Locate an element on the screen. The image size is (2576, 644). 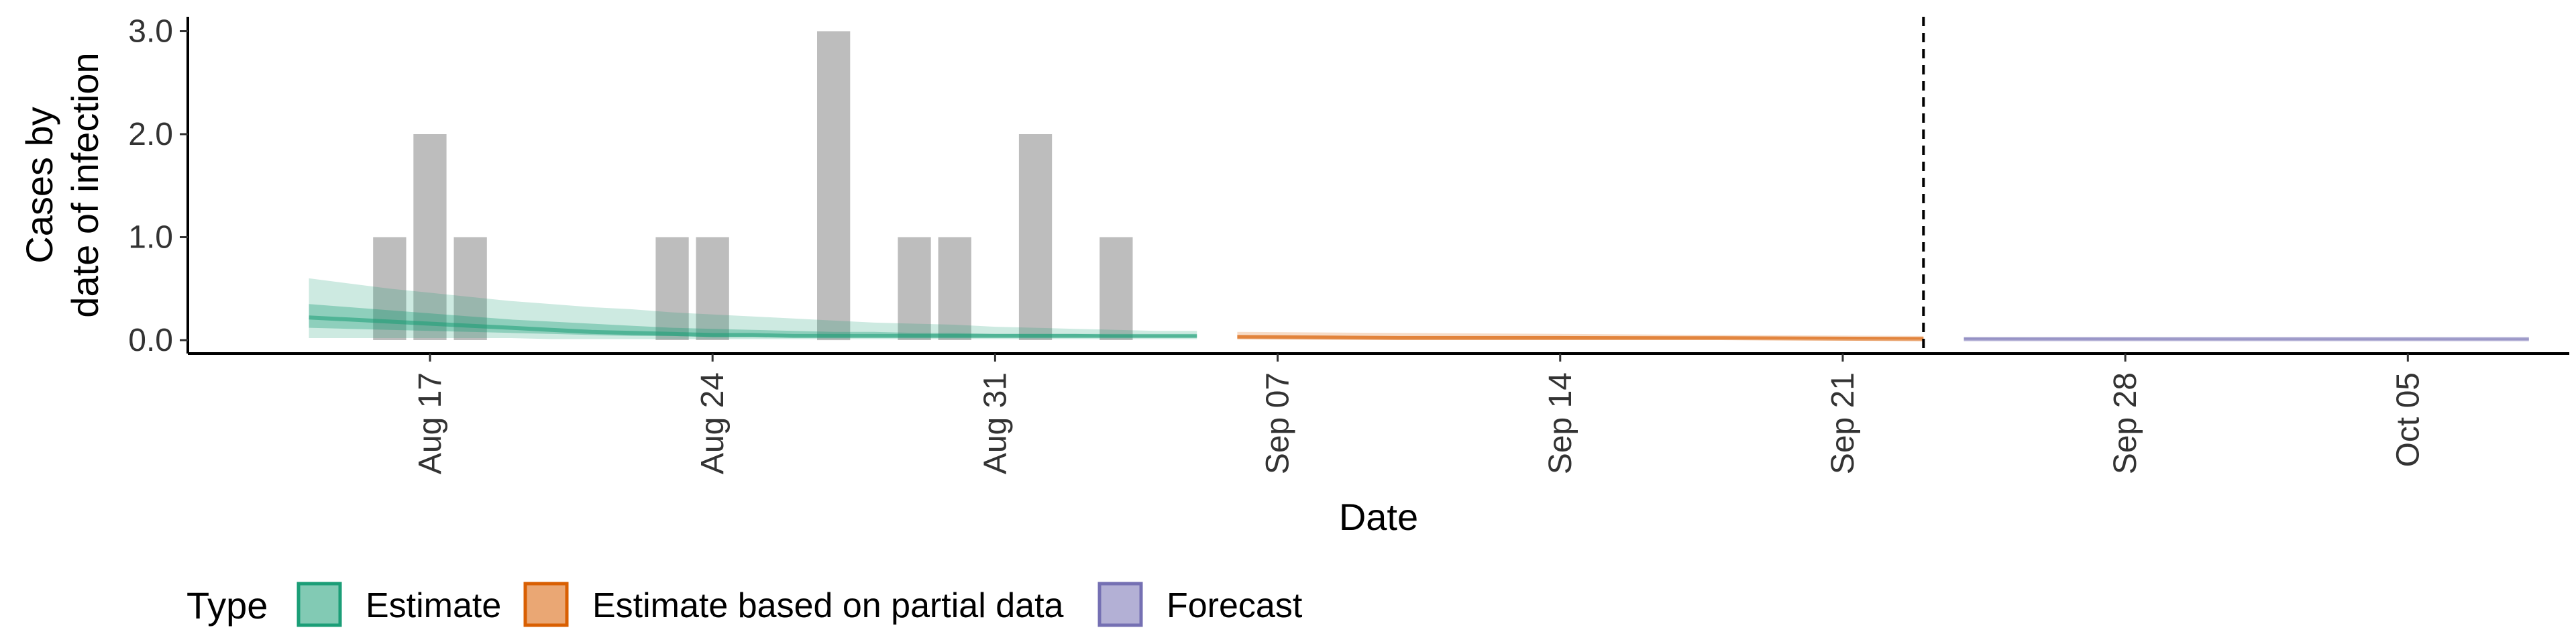
legend-label-1: Estimate based on partial data is located at coordinates (828, 605).